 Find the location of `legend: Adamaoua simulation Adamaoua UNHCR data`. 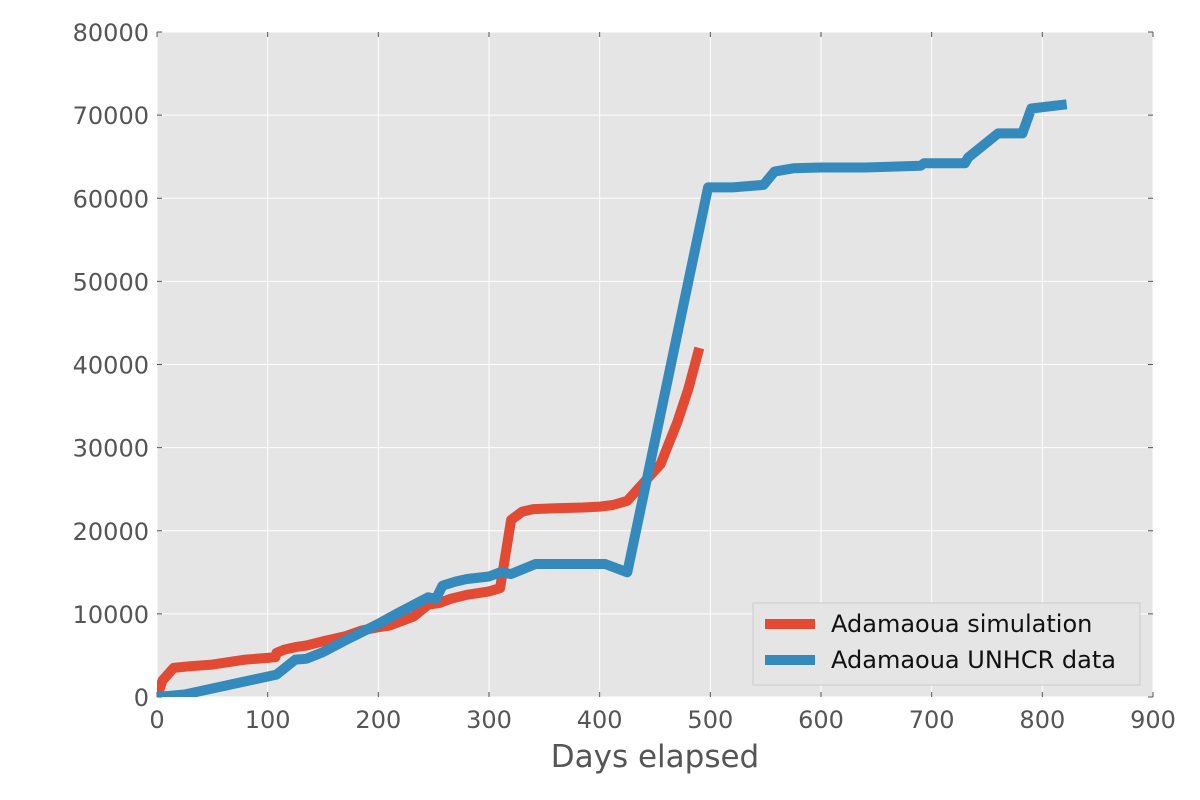

legend: Adamaoua simulation Adamaoua UNHCR data is located at coordinates (946, 644).